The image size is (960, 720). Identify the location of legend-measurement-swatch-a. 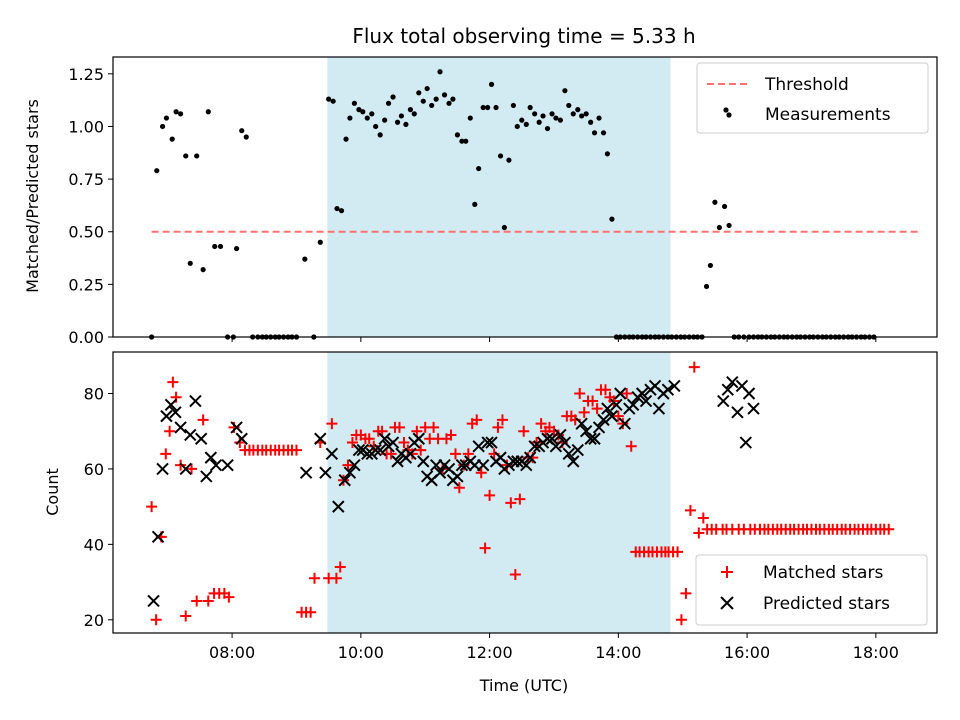
(726, 110).